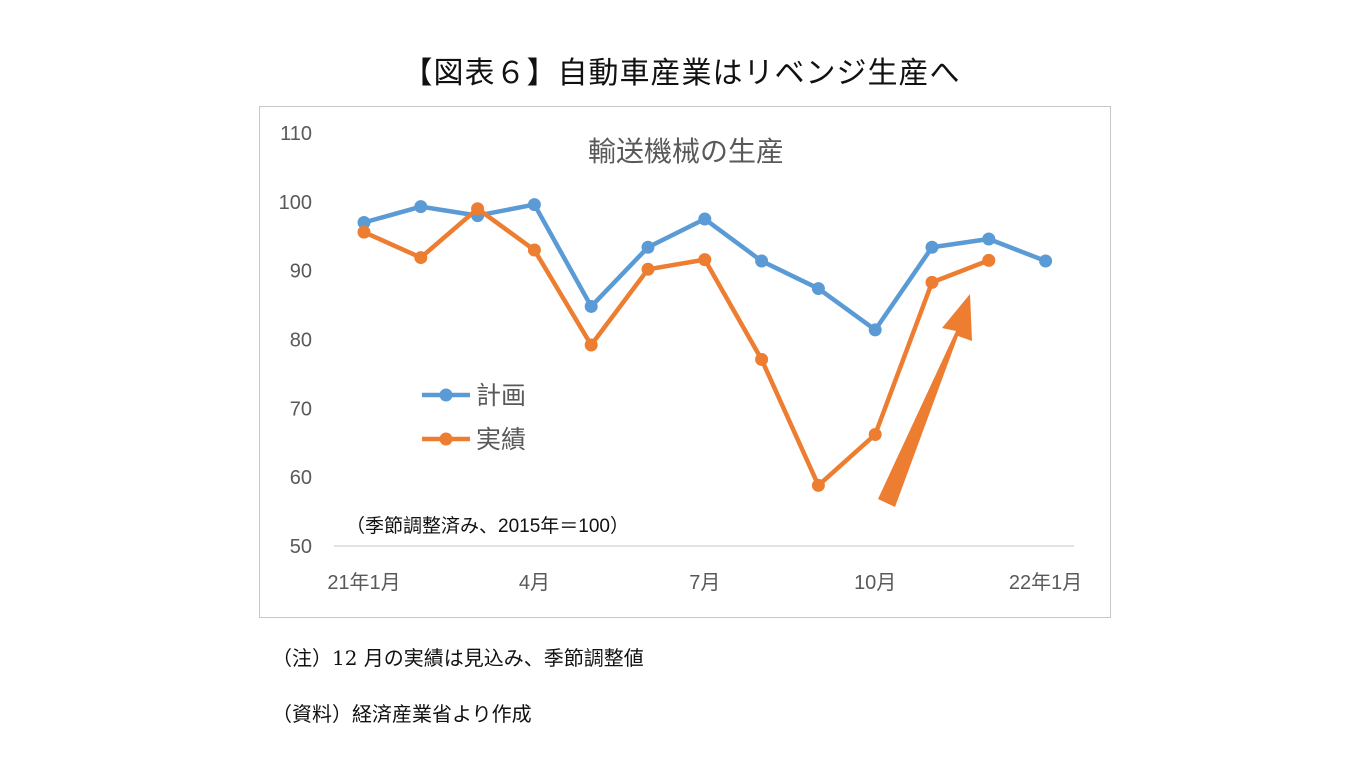  Describe the element at coordinates (534, 583) in the screenshot. I see `x-tick-label: 4月` at that location.